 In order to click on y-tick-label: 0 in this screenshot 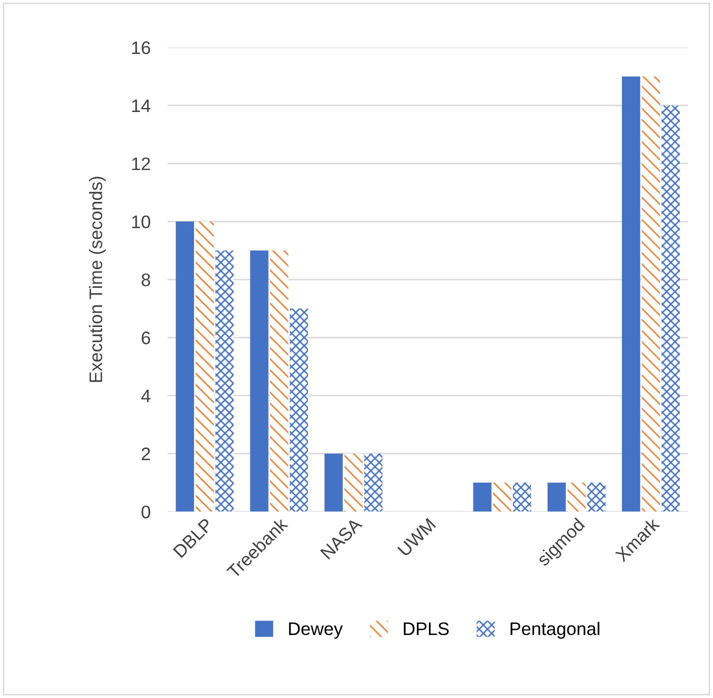, I will do `click(146, 512)`.